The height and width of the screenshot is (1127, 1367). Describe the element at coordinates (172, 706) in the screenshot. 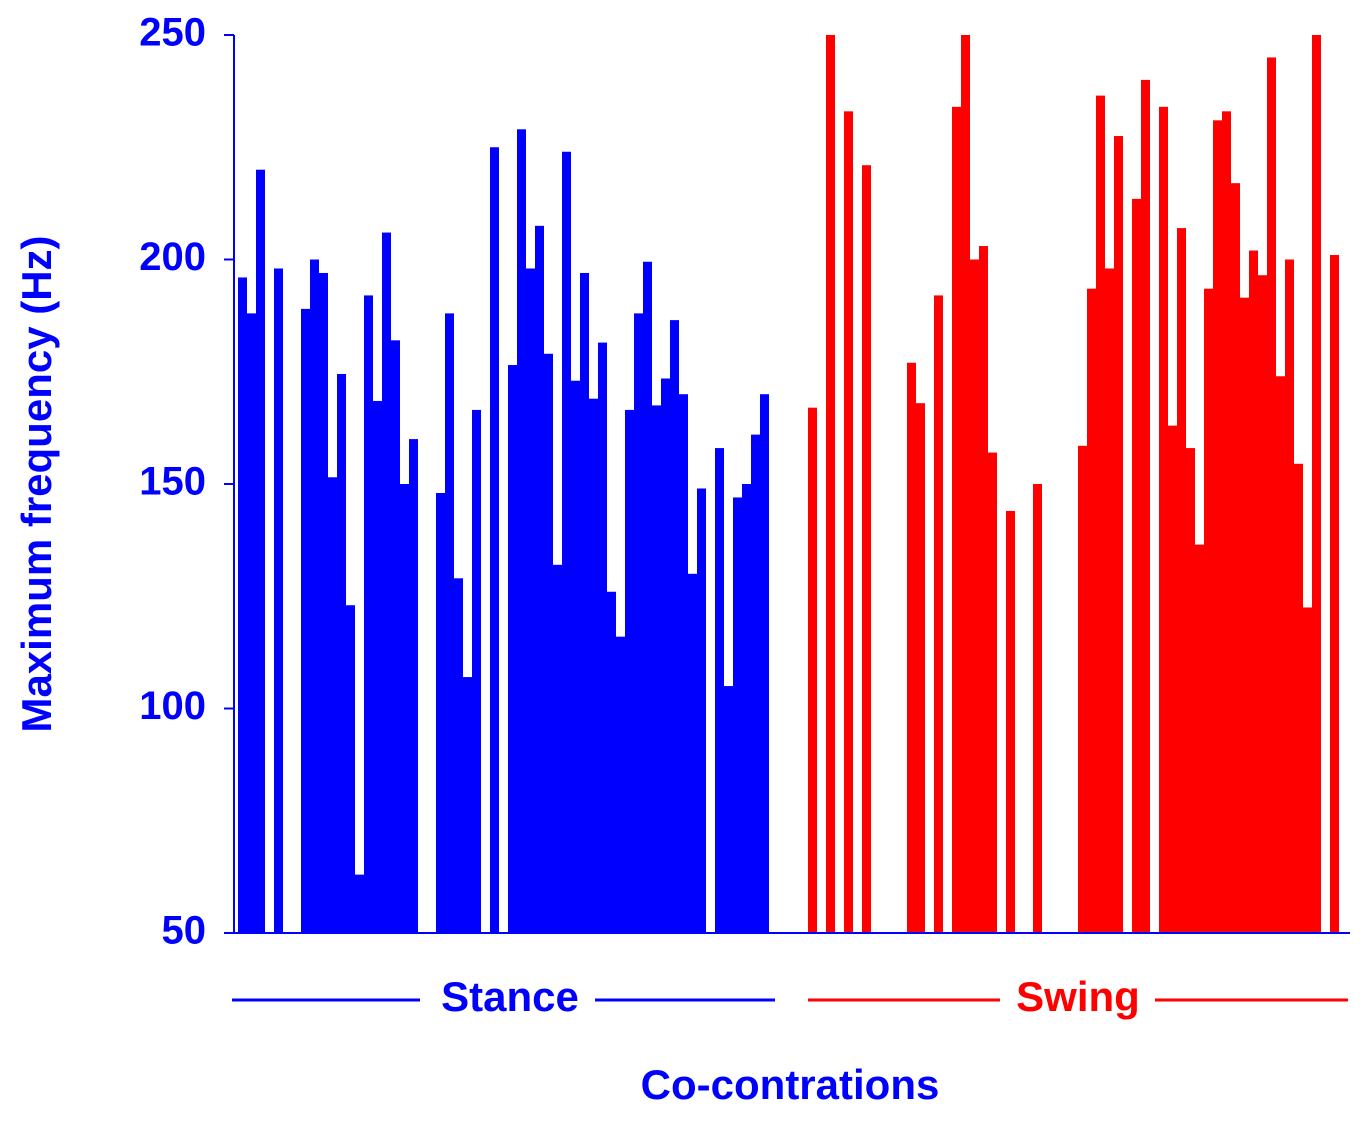

I see `y-tick-label: 100` at that location.